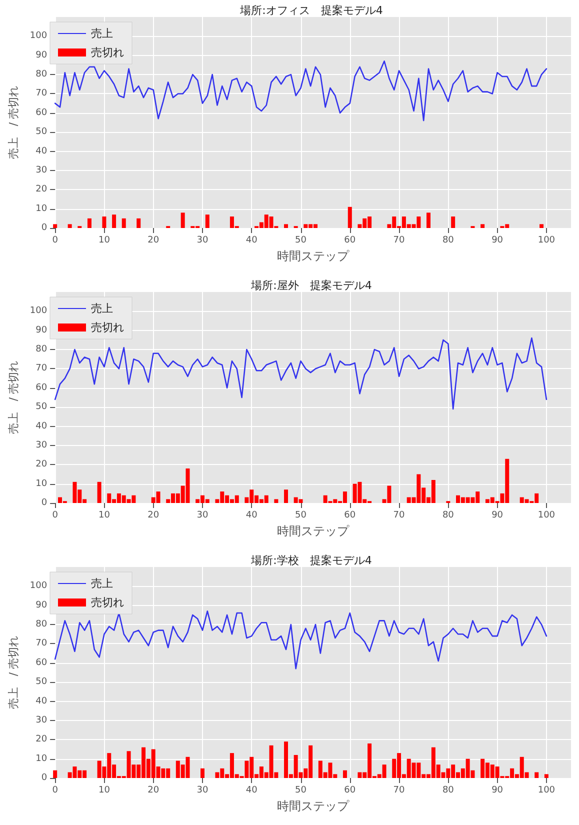  Describe the element at coordinates (311, 560) in the screenshot. I see `chart-title: 場所:学校 提案モデル4` at that location.